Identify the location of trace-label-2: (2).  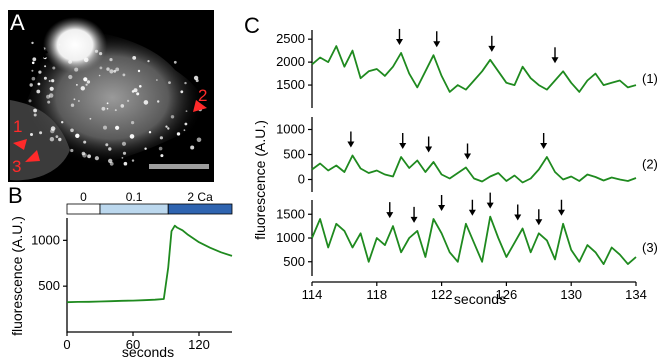
(650, 164).